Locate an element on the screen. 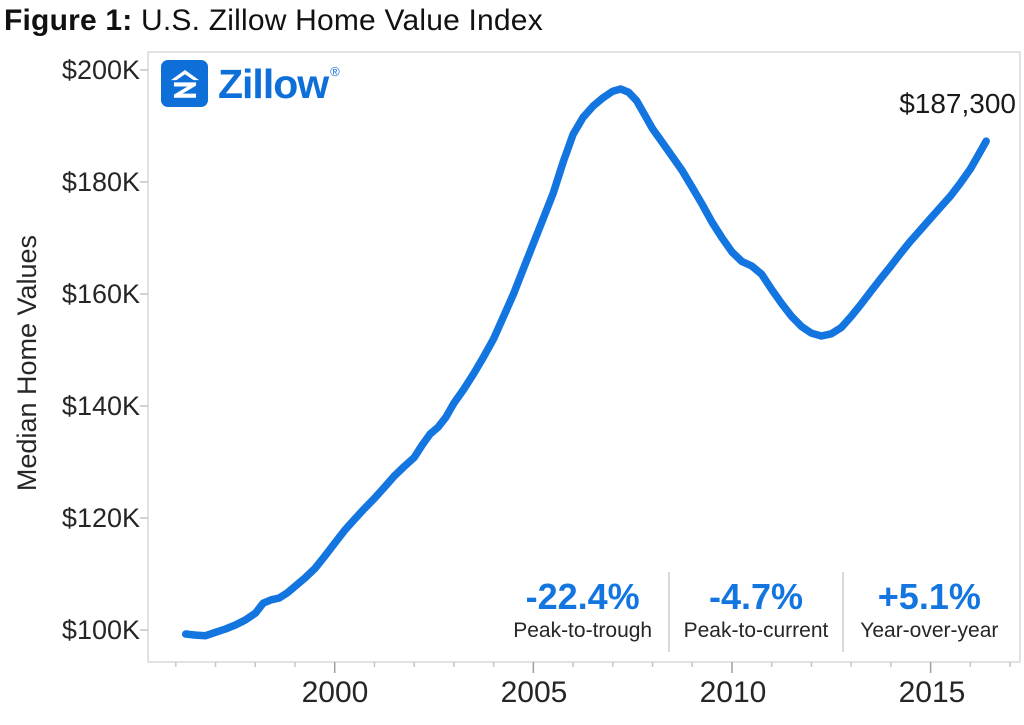 The height and width of the screenshot is (725, 1024). stat-label: Peak-to-trough is located at coordinates (583, 630).